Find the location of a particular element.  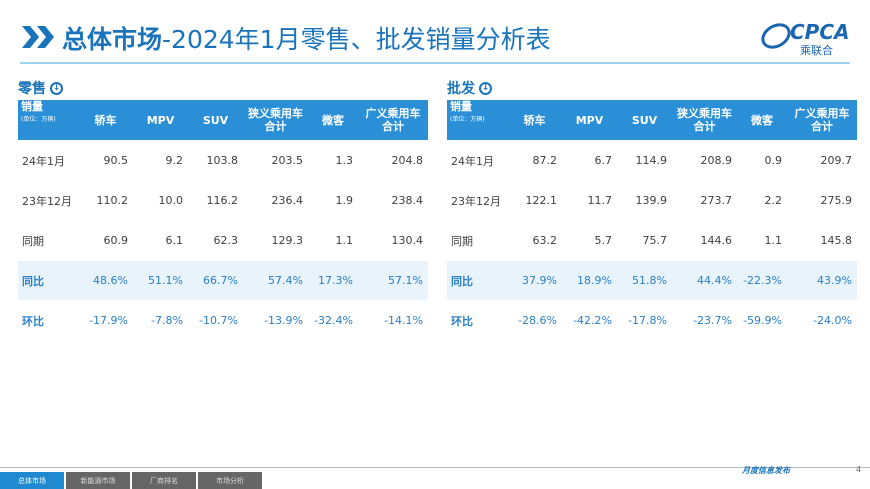

table-cell: -14.1% is located at coordinates (403, 320).